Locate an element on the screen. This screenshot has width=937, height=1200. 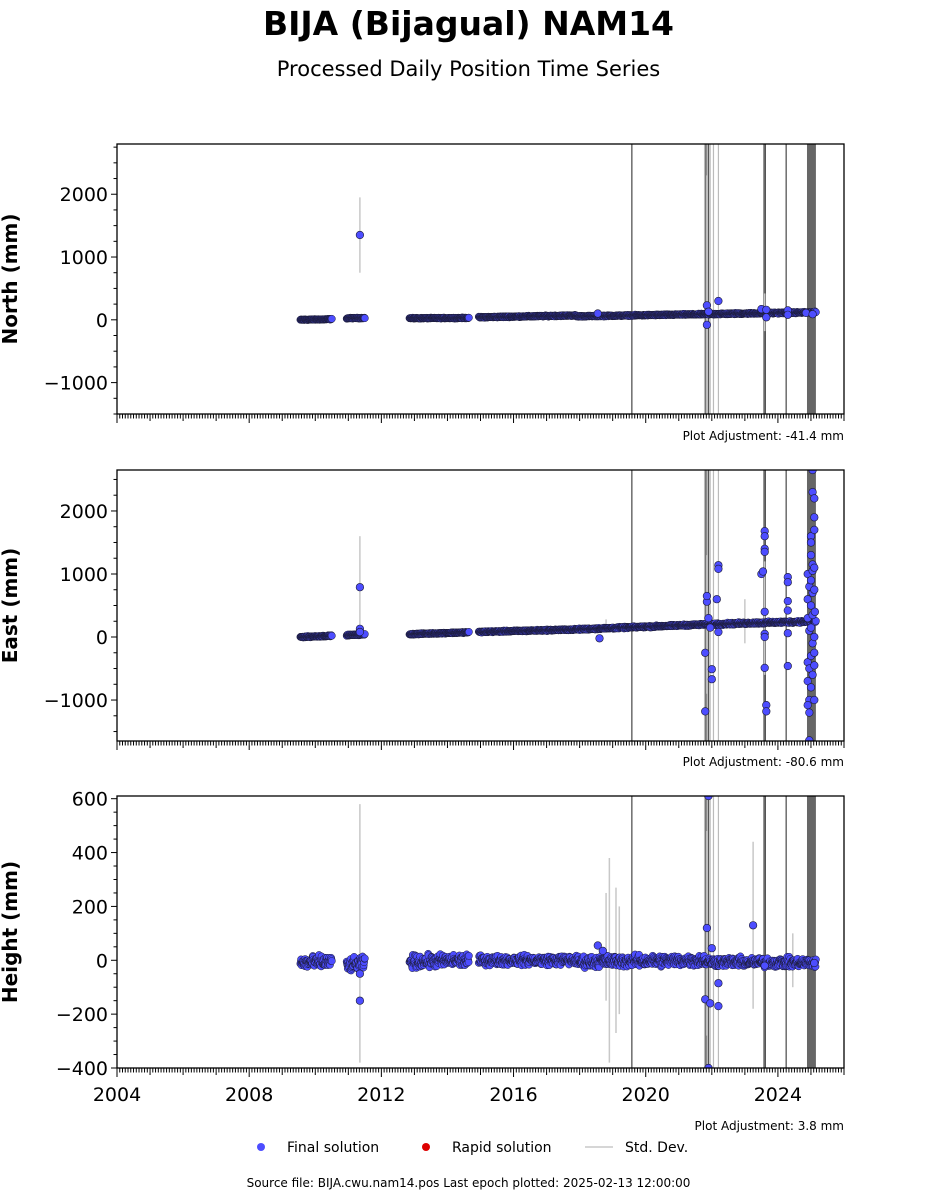
legend-rapid-label: Rapid solution is located at coordinates (502, 1148).